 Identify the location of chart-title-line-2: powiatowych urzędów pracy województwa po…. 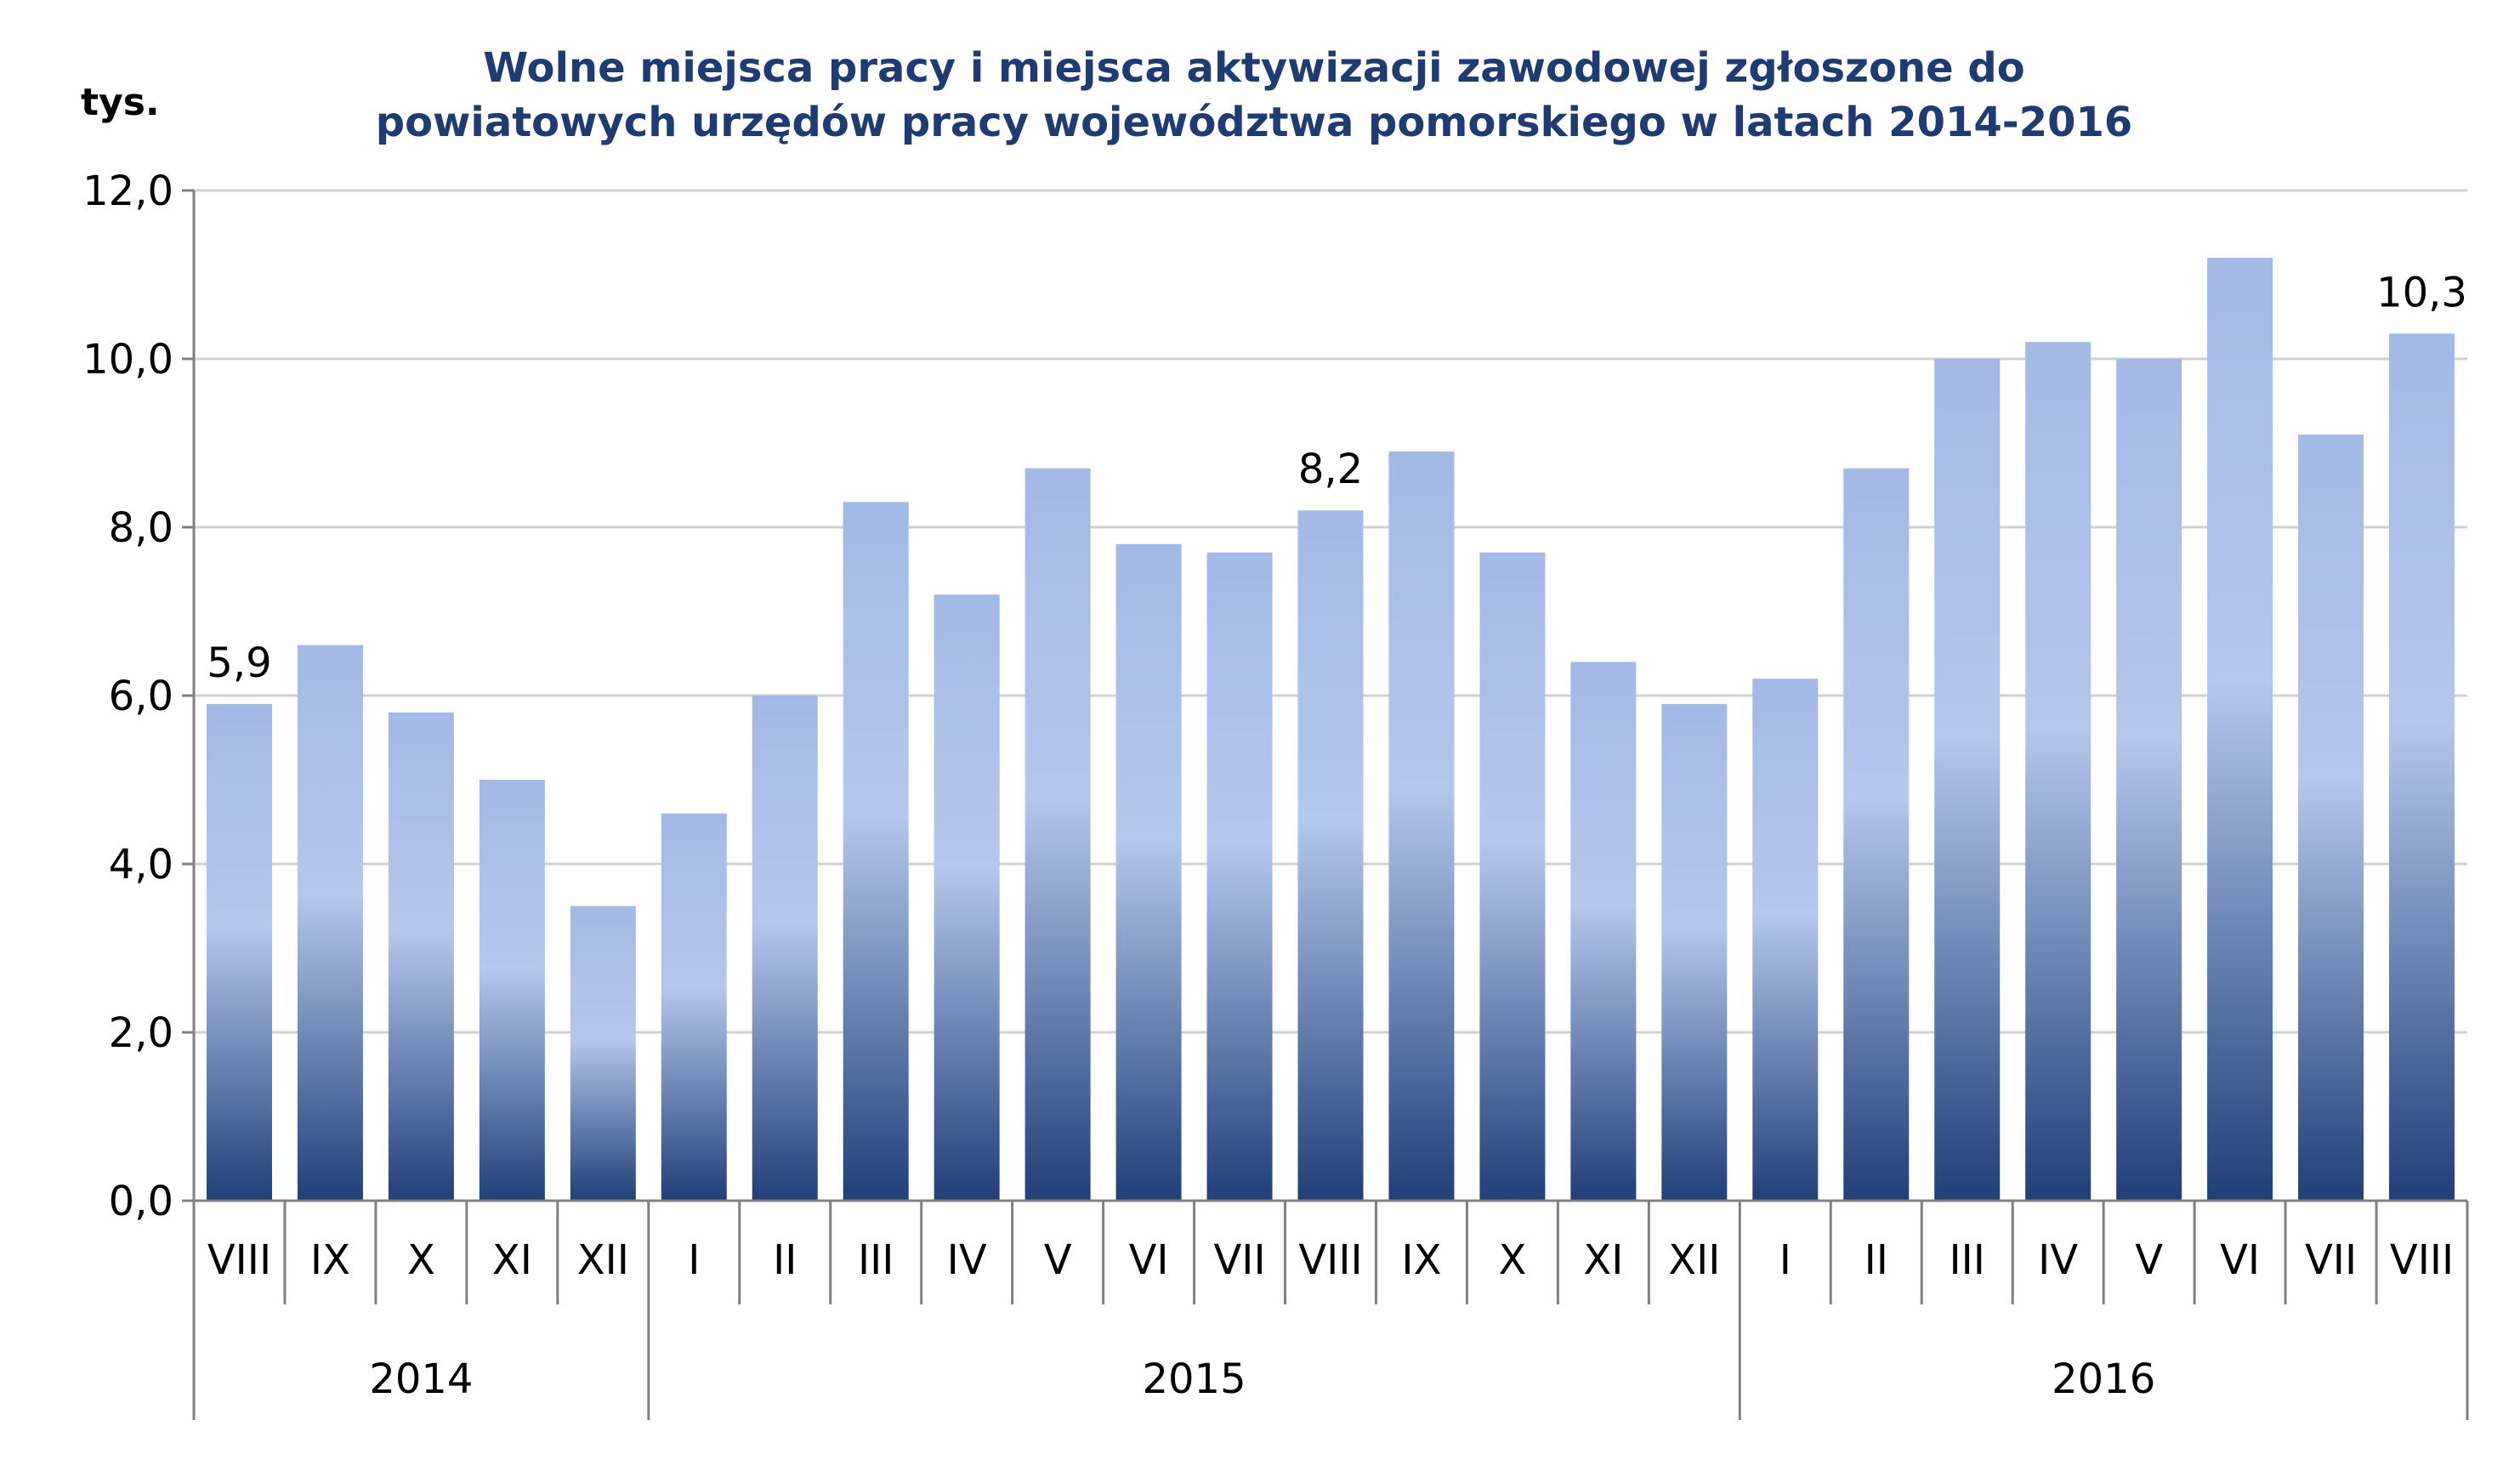
(1254, 123).